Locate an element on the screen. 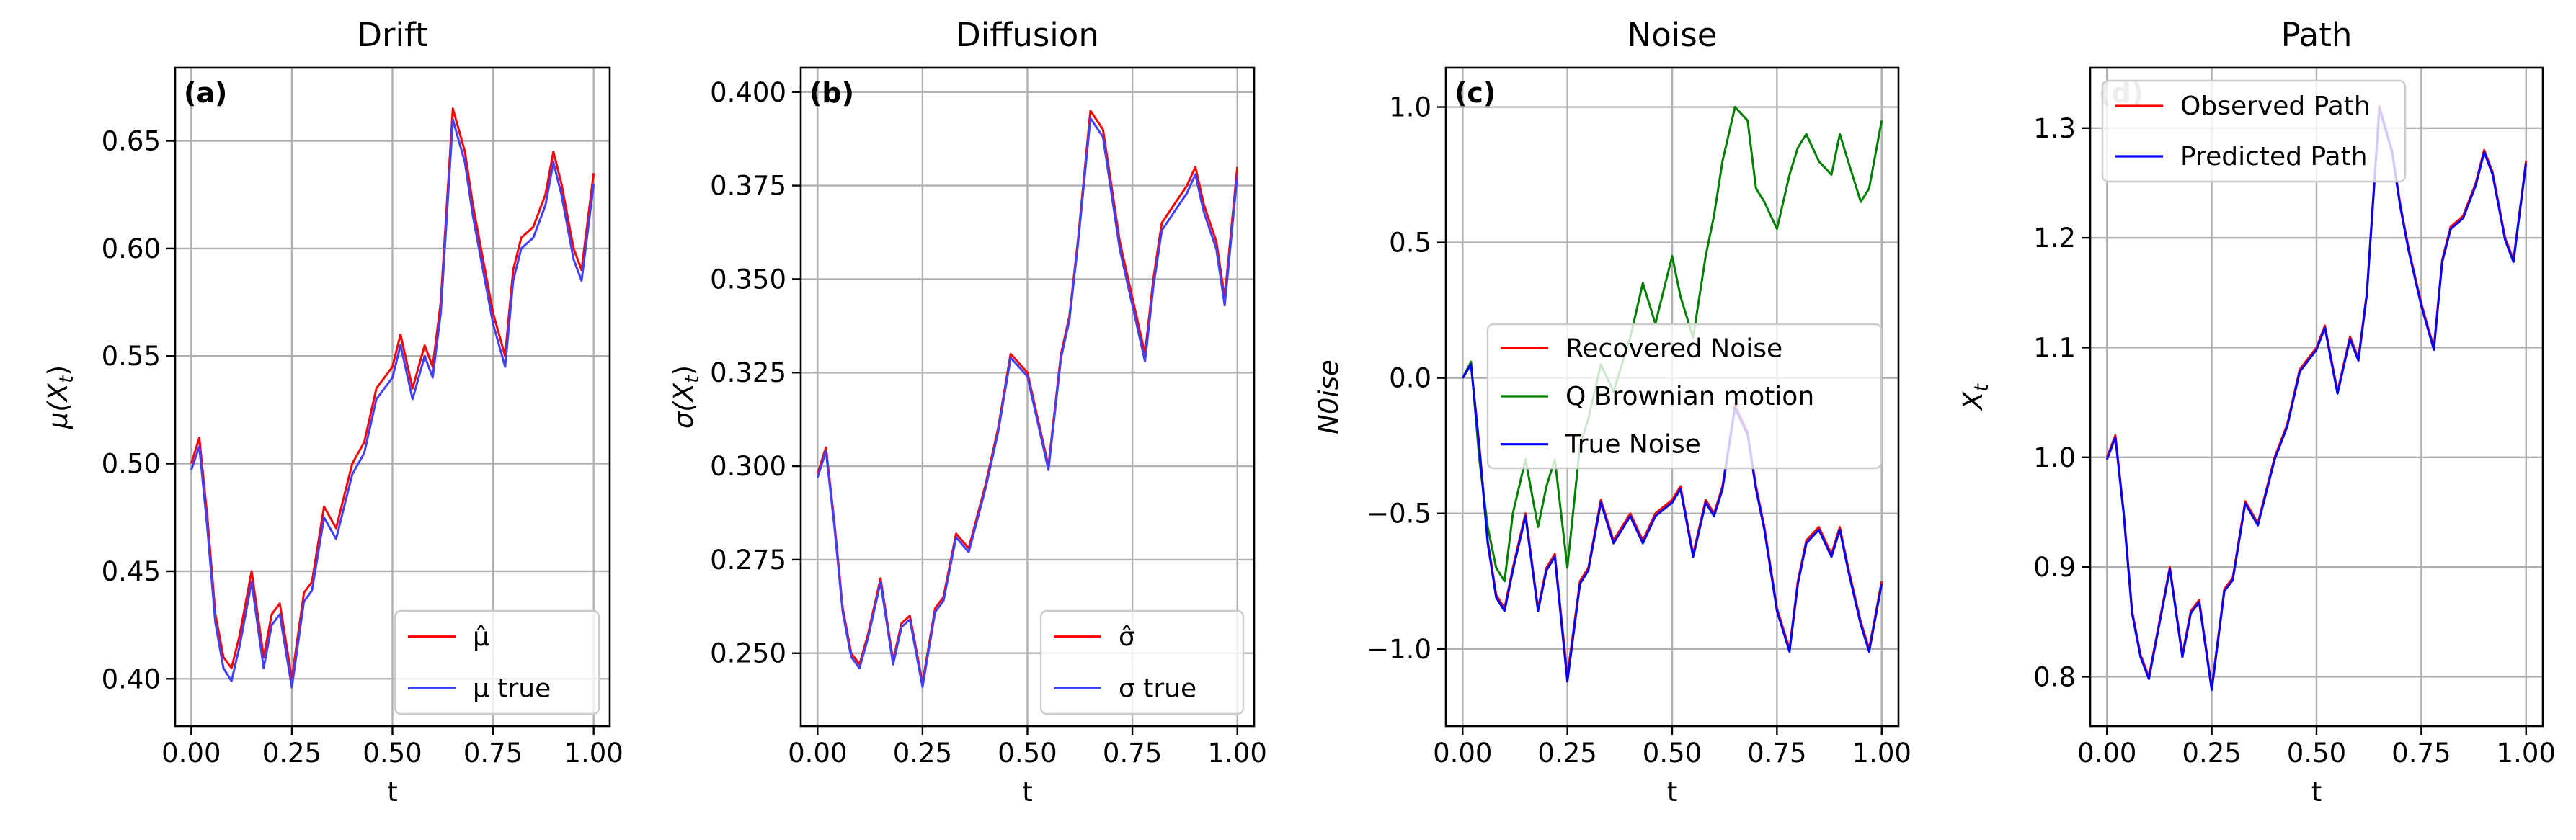  y-tick-label: 1.3 is located at coordinates (2054, 128).